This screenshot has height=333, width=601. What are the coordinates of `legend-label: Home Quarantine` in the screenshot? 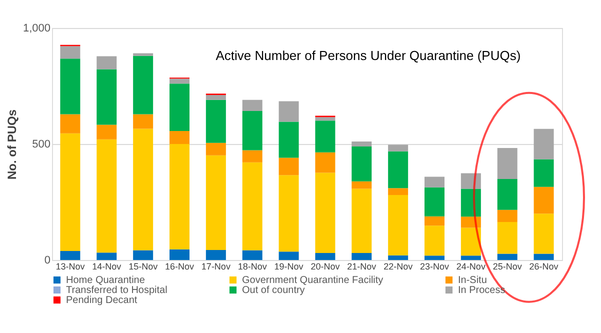 It's located at (106, 280).